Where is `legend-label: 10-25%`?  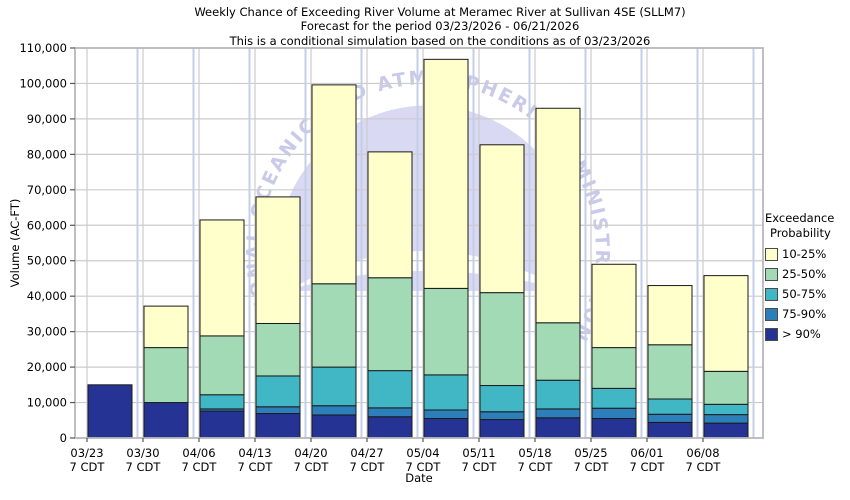 legend-label: 10-25% is located at coordinates (804, 253).